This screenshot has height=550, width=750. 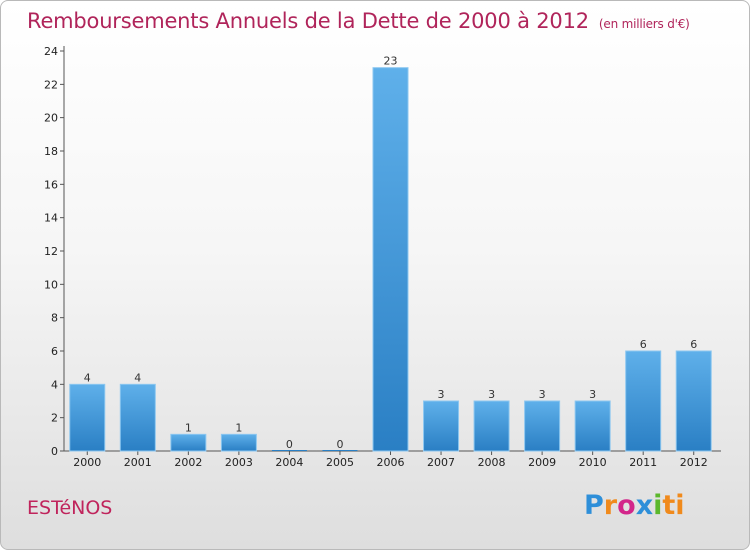 I want to click on y-tick-label: 24, so click(x=51, y=51).